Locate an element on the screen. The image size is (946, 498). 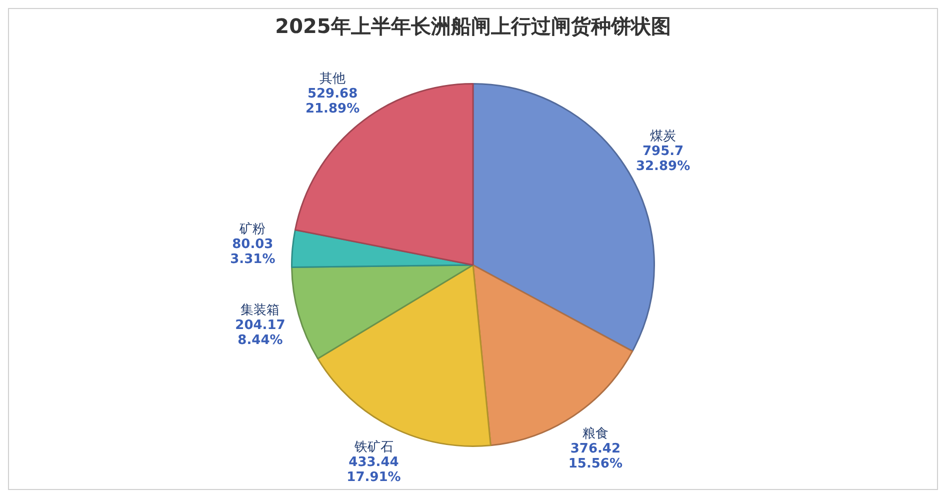
slice-label: 铁矿石 is located at coordinates (373, 448).